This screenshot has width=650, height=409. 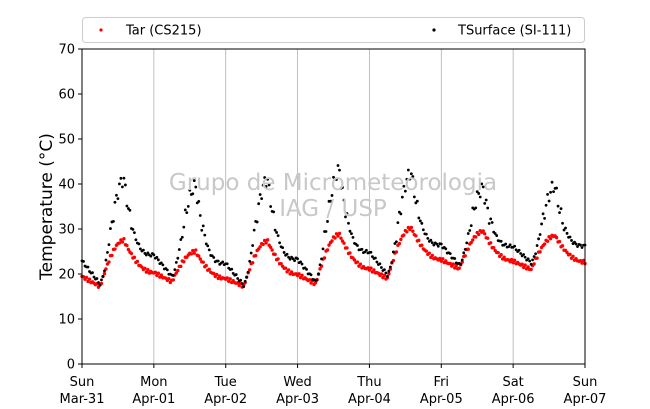 I want to click on series-tar, so click(x=333, y=257).